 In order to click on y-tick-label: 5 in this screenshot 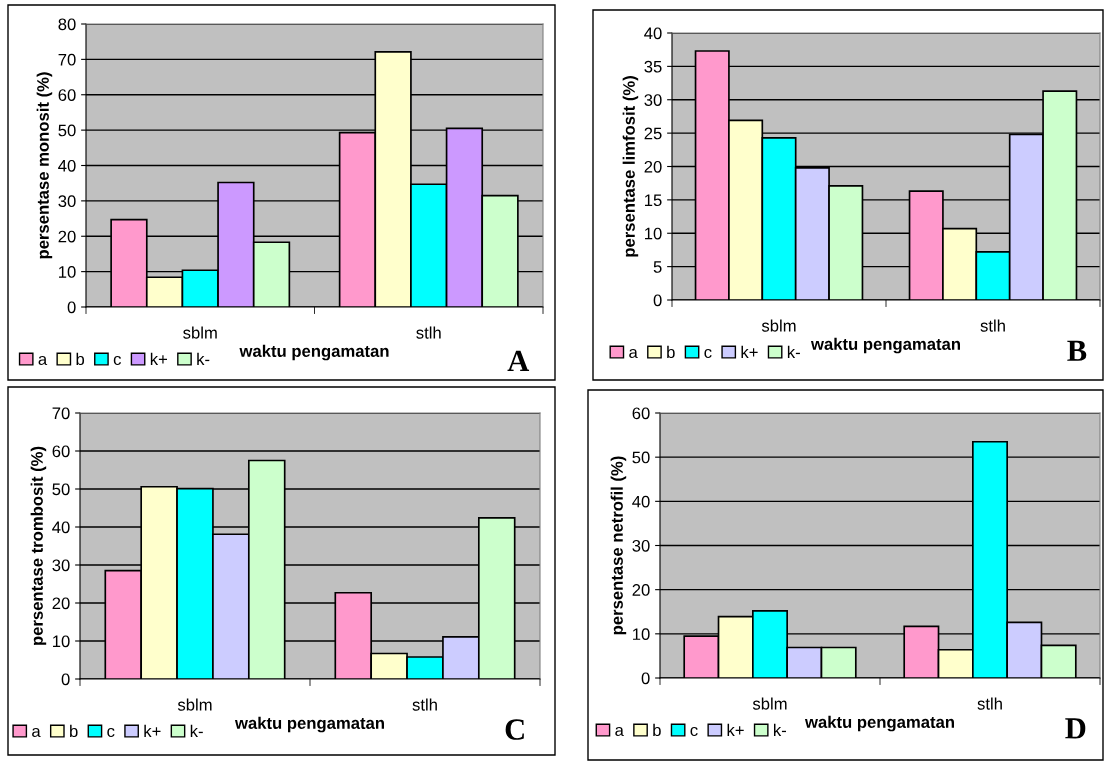, I will do `click(657, 267)`.